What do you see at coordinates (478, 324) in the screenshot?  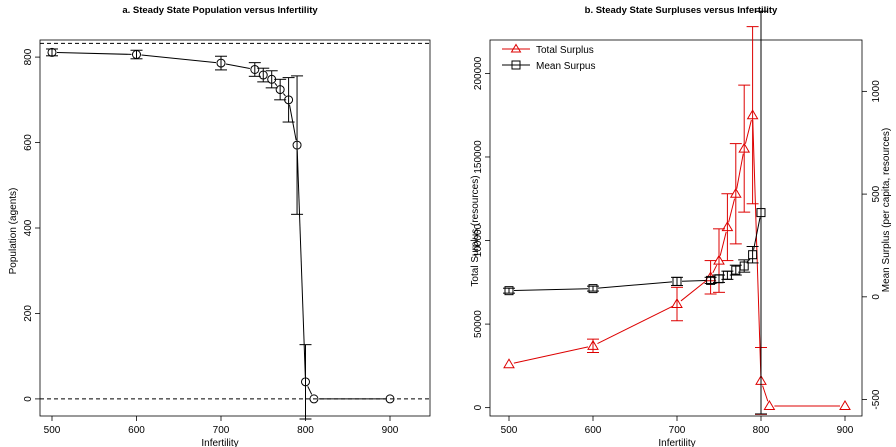 I see `panel-b-y-tick-label: 50000` at bounding box center [478, 324].